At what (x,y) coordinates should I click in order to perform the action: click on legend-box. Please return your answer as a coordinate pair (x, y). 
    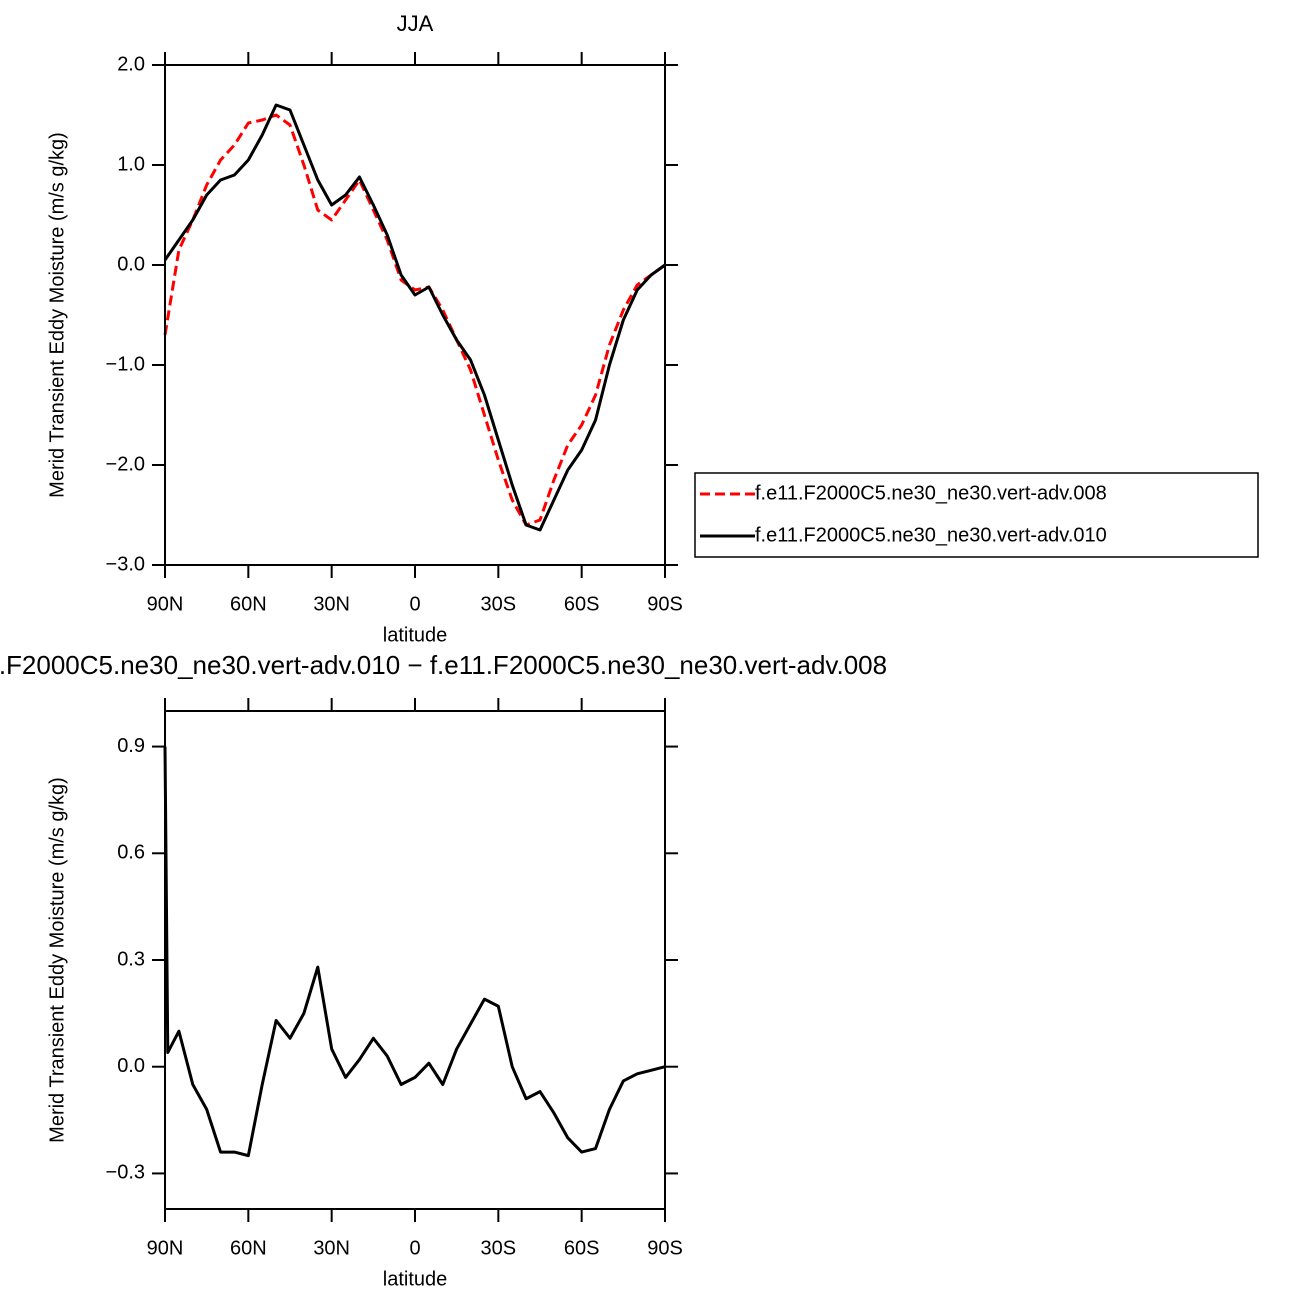
    Looking at the image, I should click on (976, 515).